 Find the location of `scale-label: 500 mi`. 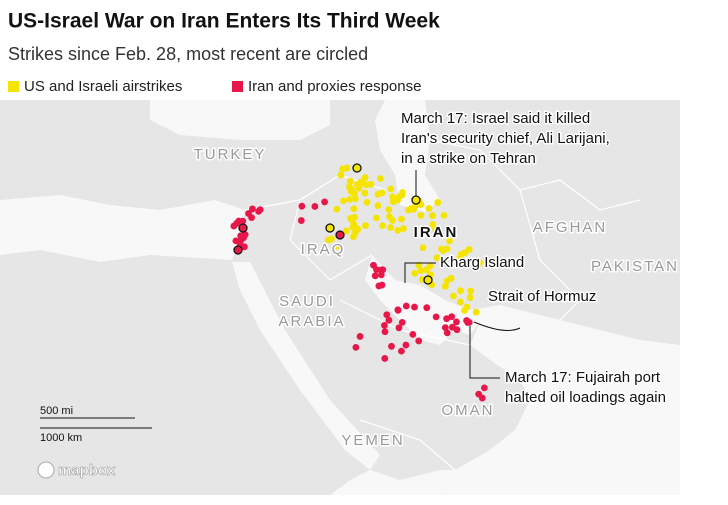

scale-label: 500 mi is located at coordinates (56, 411).